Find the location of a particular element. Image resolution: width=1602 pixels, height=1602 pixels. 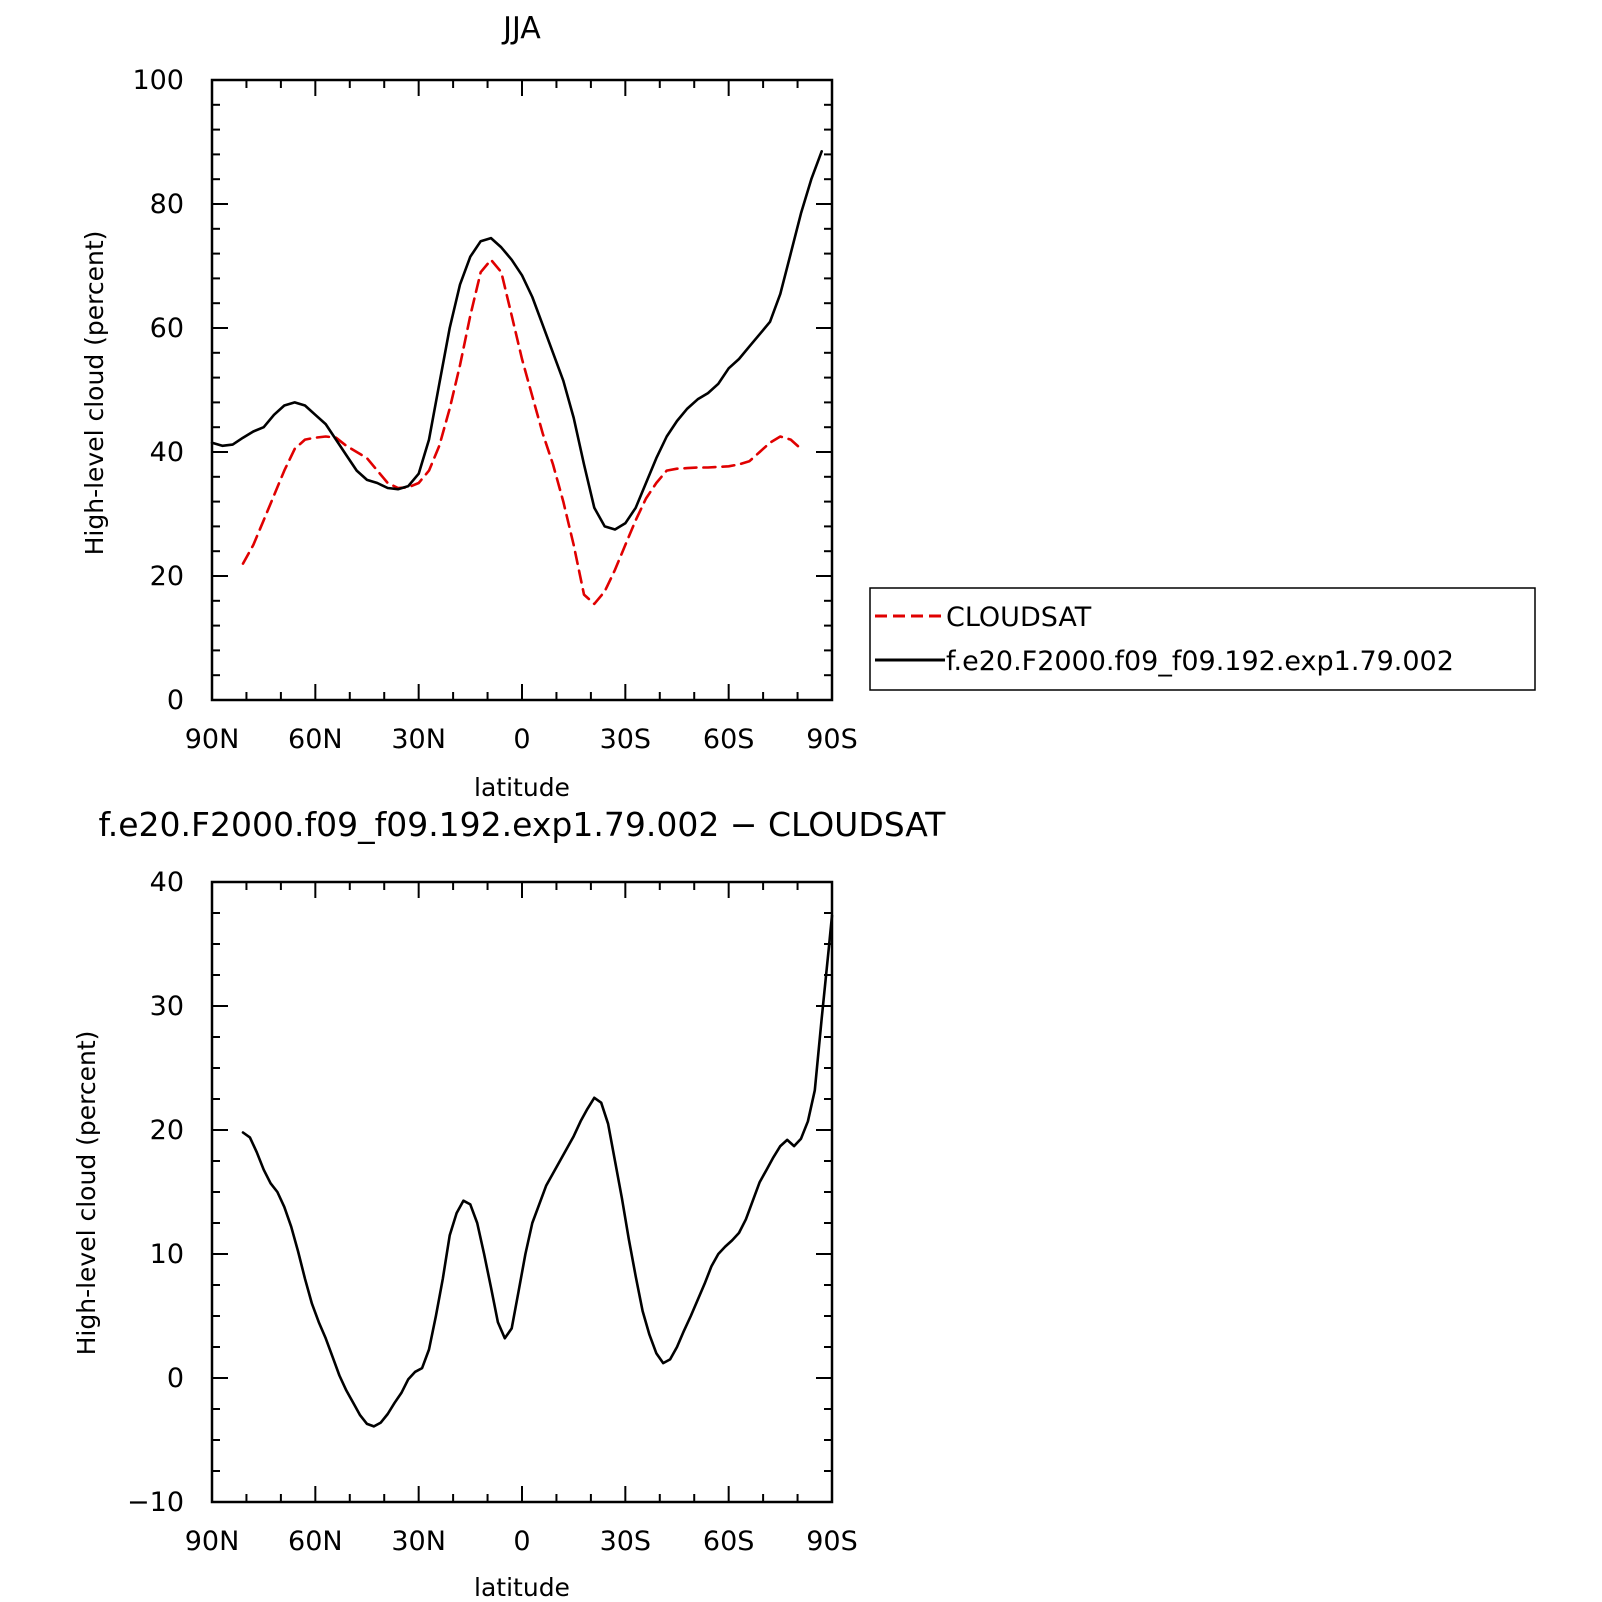

bottom-panel-xlabel: latitude is located at coordinates (522, 1587).